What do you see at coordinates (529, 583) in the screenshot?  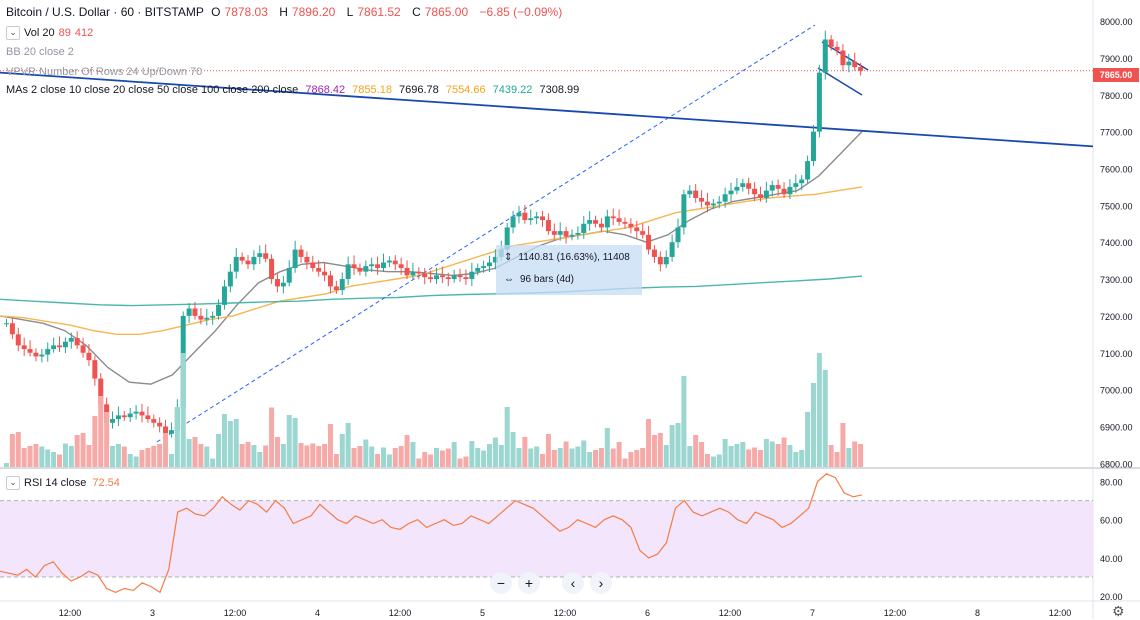 I see `zoom-in-button: +` at bounding box center [529, 583].